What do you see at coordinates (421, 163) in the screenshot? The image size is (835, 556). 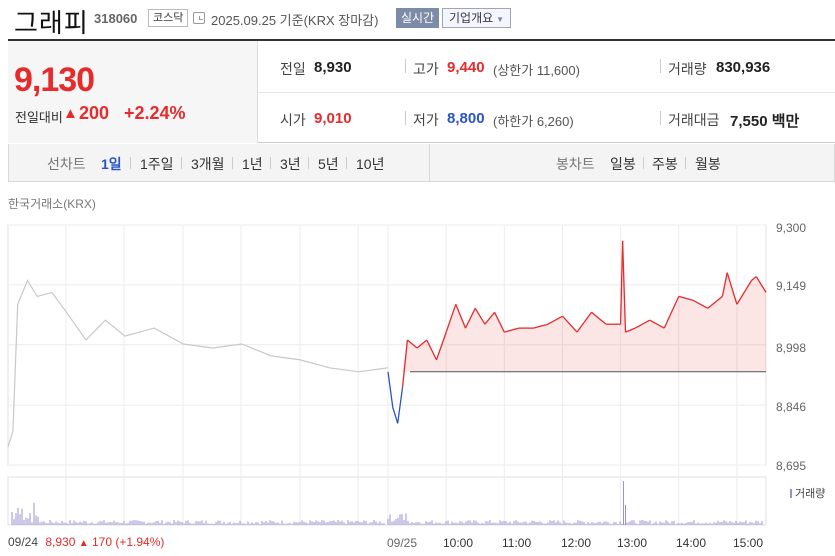 I see `chart-period-tabs: 선차트 1일 1주일 3개월 1년 3년 5년 10년 봉차트 일봉 주봉 월봉` at bounding box center [421, 163].